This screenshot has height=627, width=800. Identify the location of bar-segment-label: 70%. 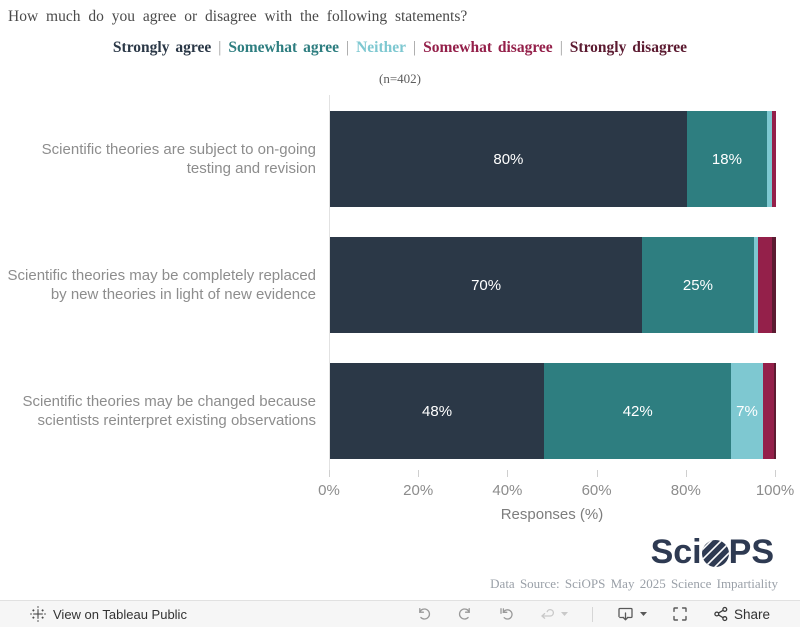
(486, 285).